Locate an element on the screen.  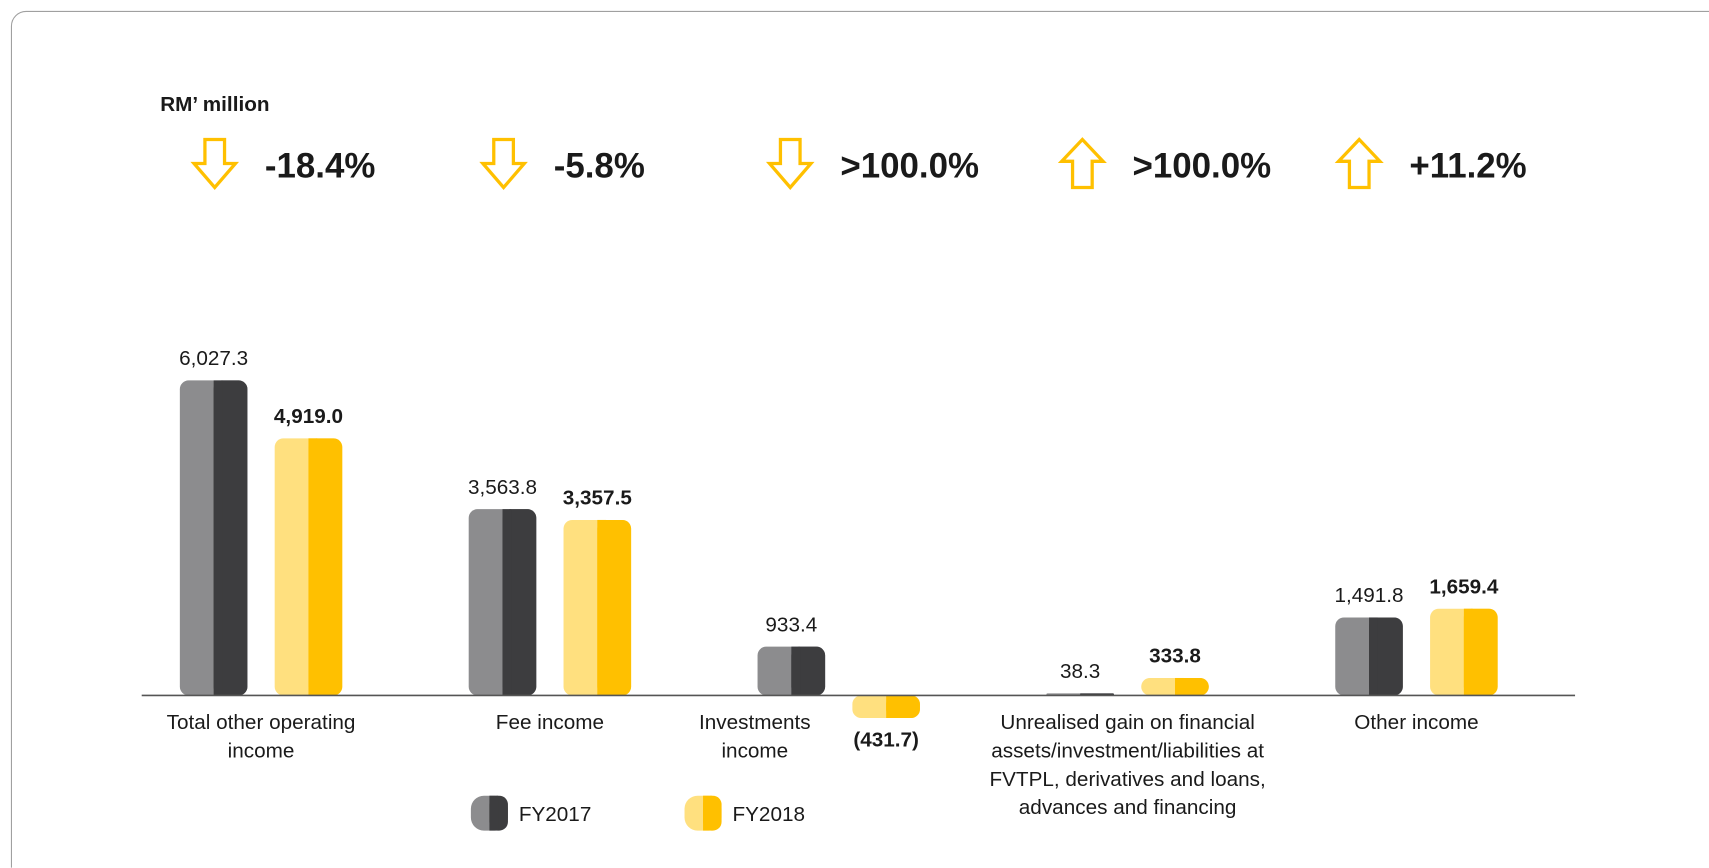
value-label: 4,919.0 is located at coordinates (308, 416).